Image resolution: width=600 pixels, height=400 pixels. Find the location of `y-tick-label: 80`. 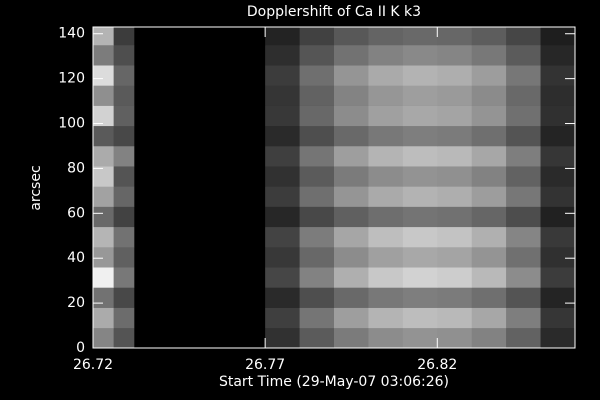

y-tick-label: 80 is located at coordinates (76, 168).